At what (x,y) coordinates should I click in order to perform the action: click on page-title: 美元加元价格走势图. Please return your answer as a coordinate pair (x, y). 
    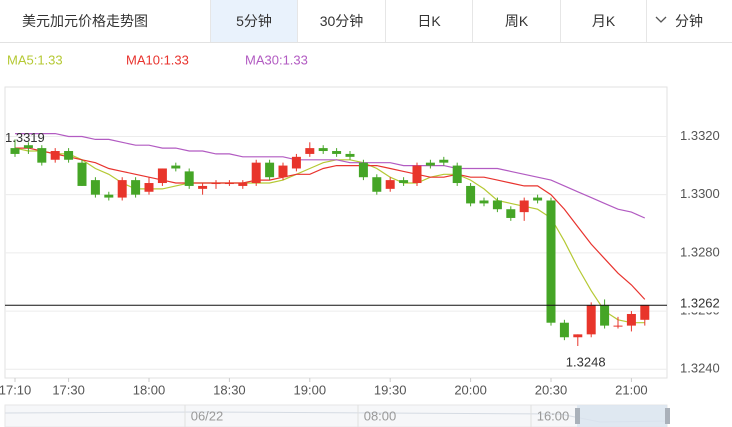
    Looking at the image, I should click on (85, 21).